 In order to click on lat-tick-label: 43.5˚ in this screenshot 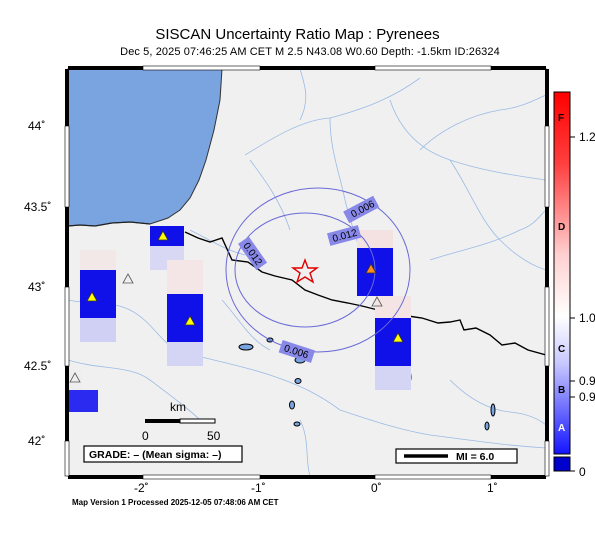, I will do `click(37, 207)`.